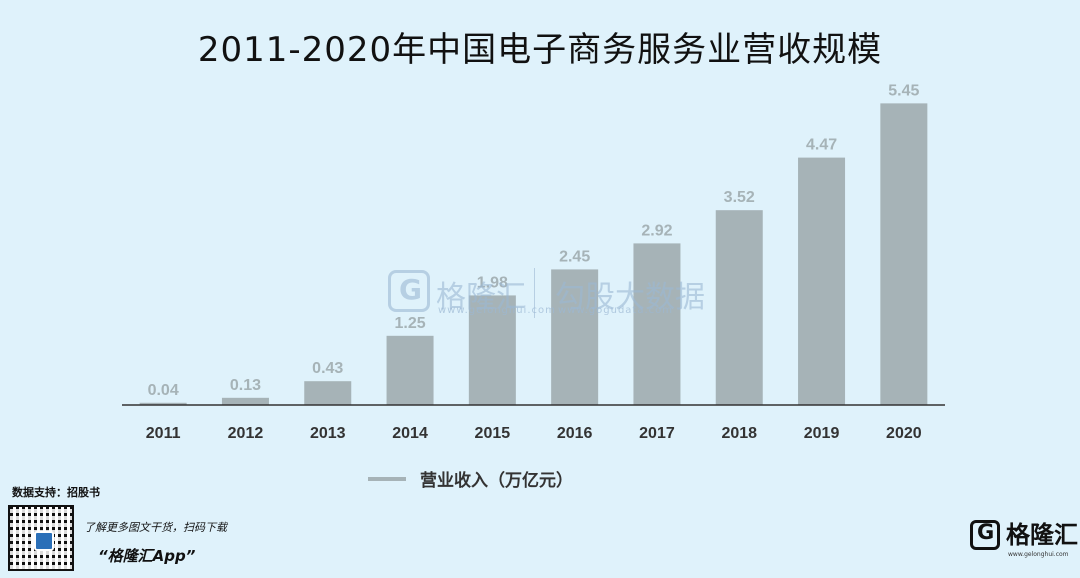  Describe the element at coordinates (387, 478) in the screenshot. I see `legend-swatch` at that location.